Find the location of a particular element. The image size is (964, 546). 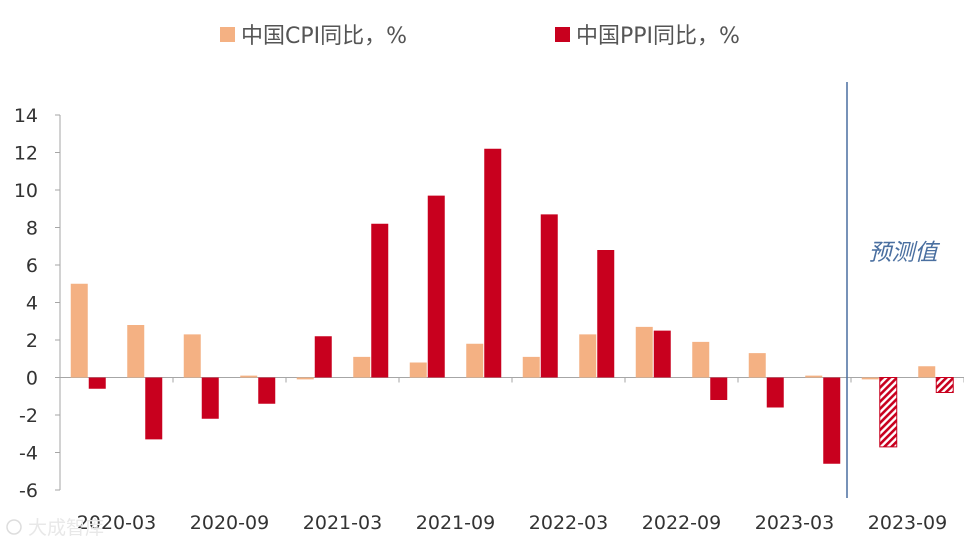

x-tick-label: 2023-09 is located at coordinates (907, 523).